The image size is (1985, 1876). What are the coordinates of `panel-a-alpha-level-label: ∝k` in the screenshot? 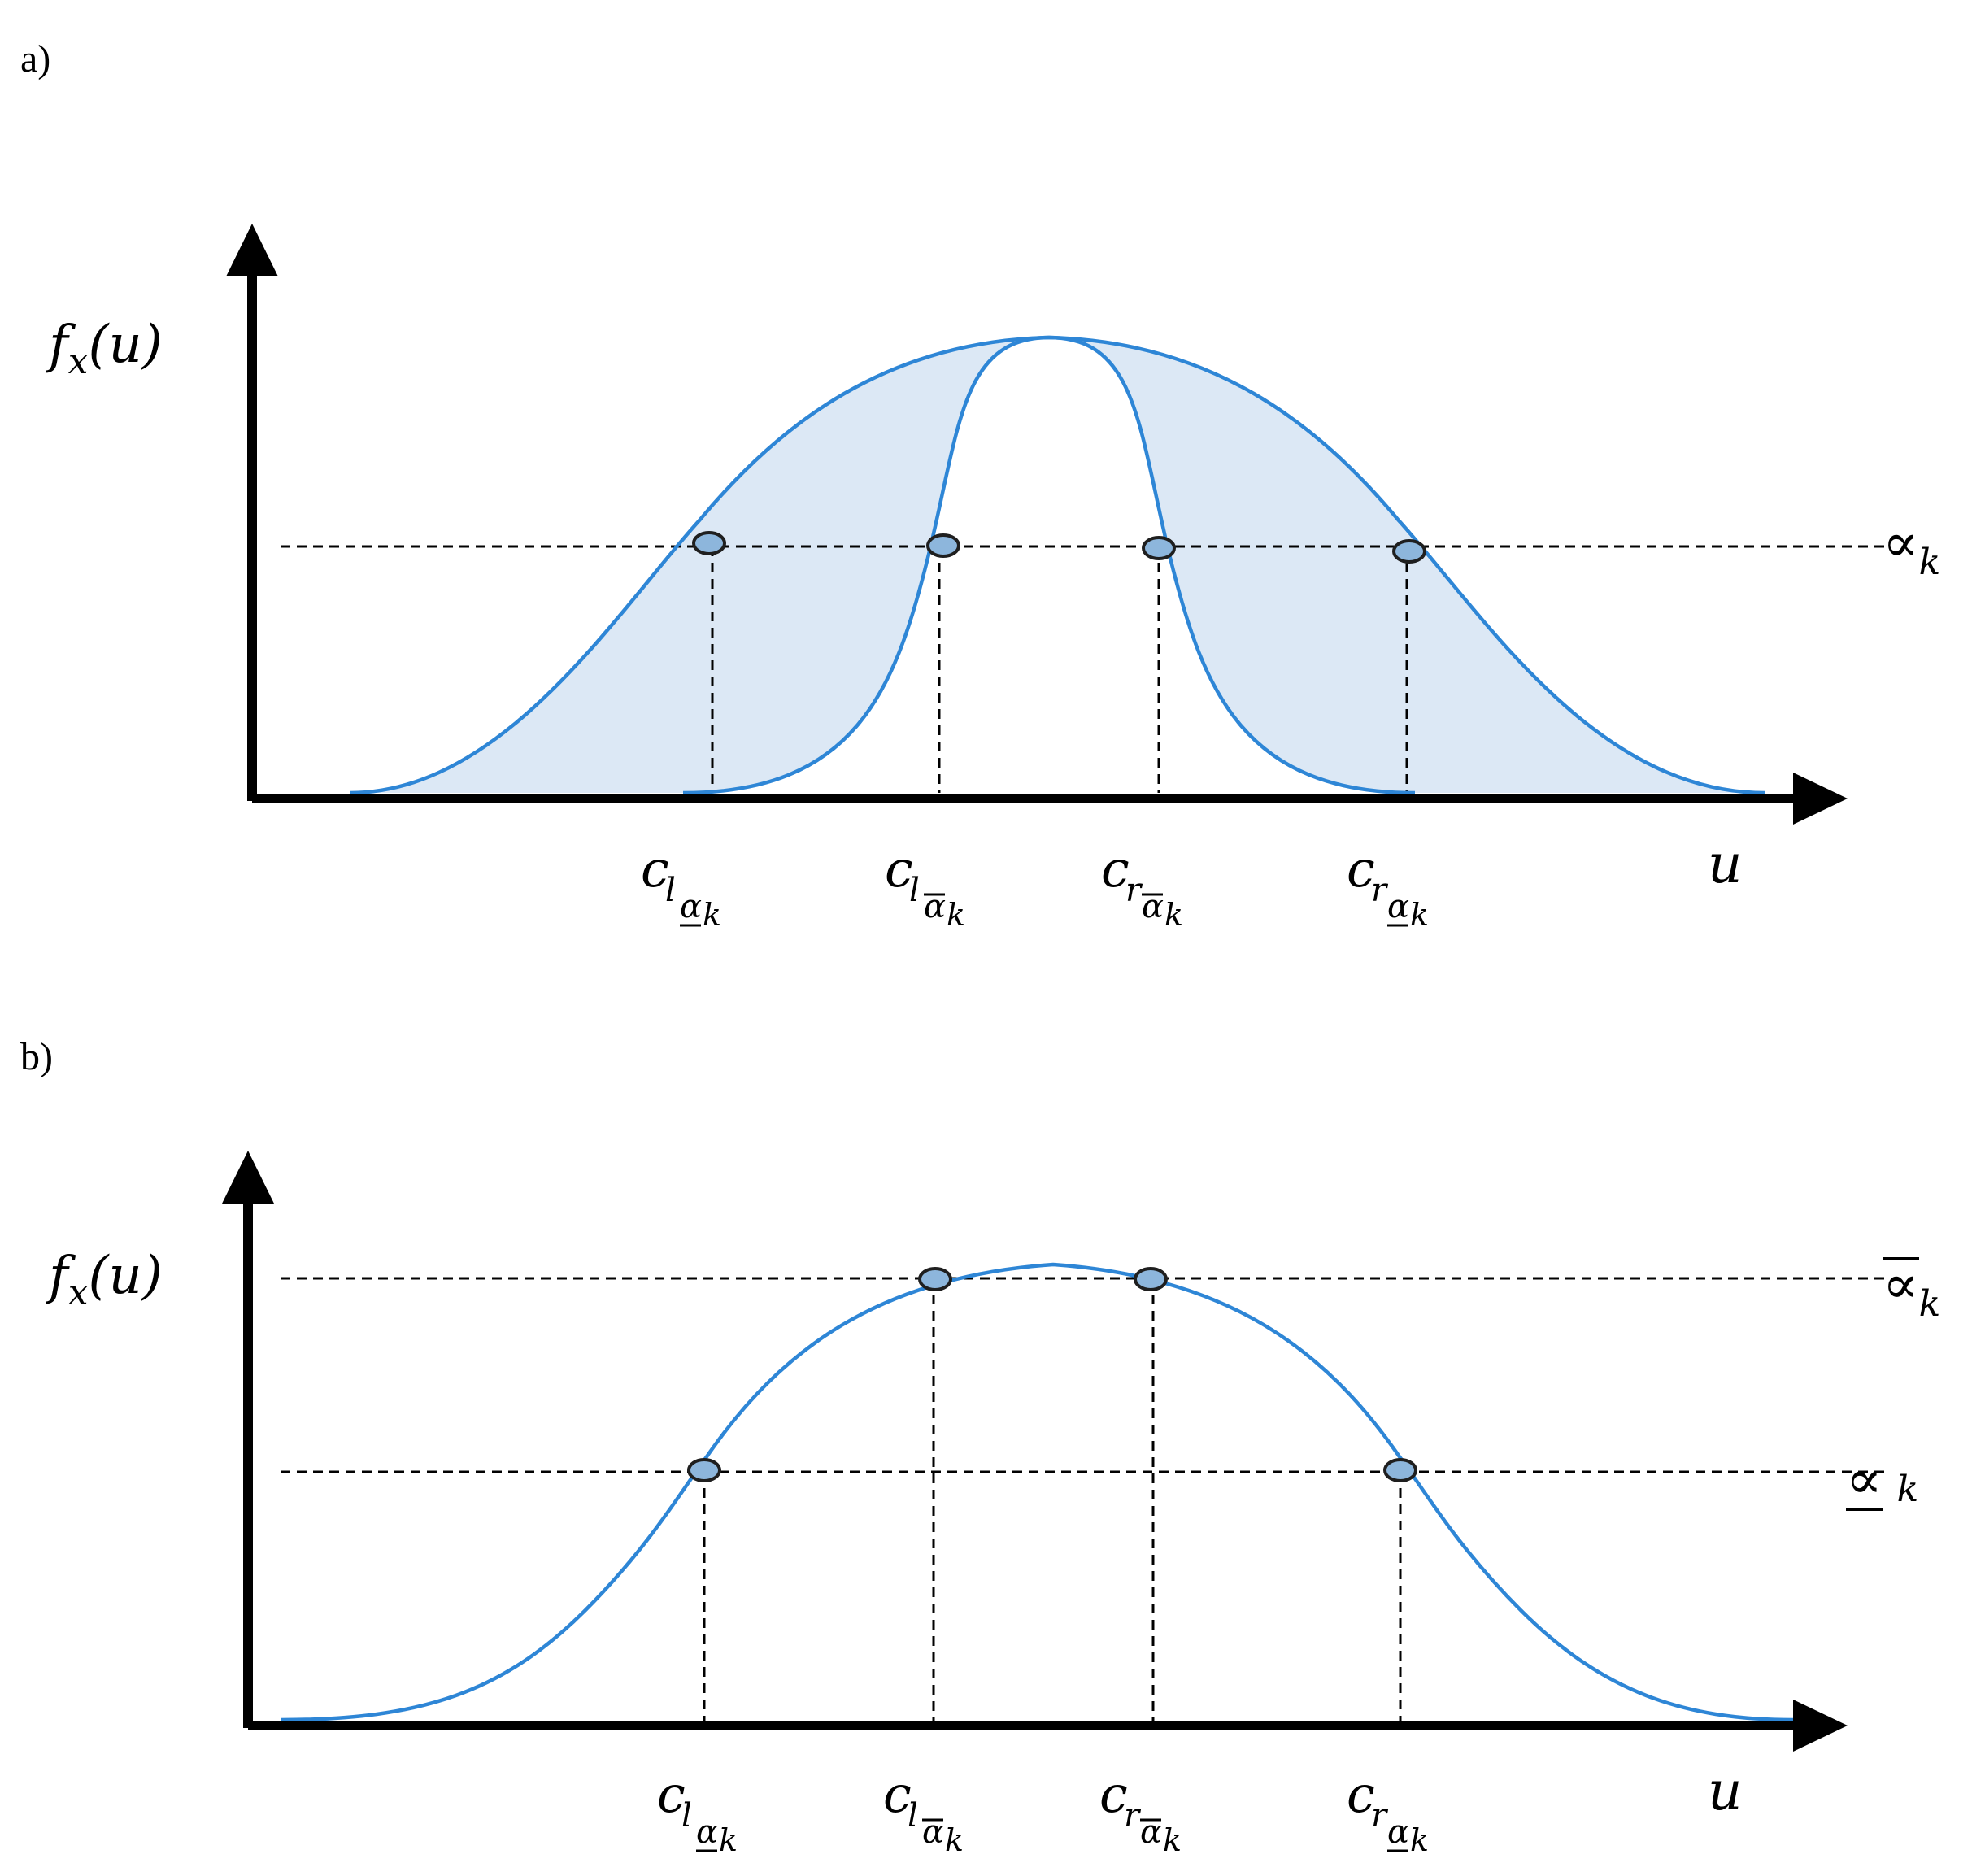 It's located at (1912, 547).